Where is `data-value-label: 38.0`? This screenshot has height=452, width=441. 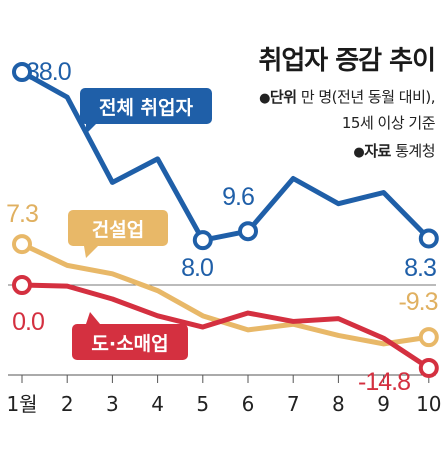 data-value-label: 38.0 is located at coordinates (48, 72).